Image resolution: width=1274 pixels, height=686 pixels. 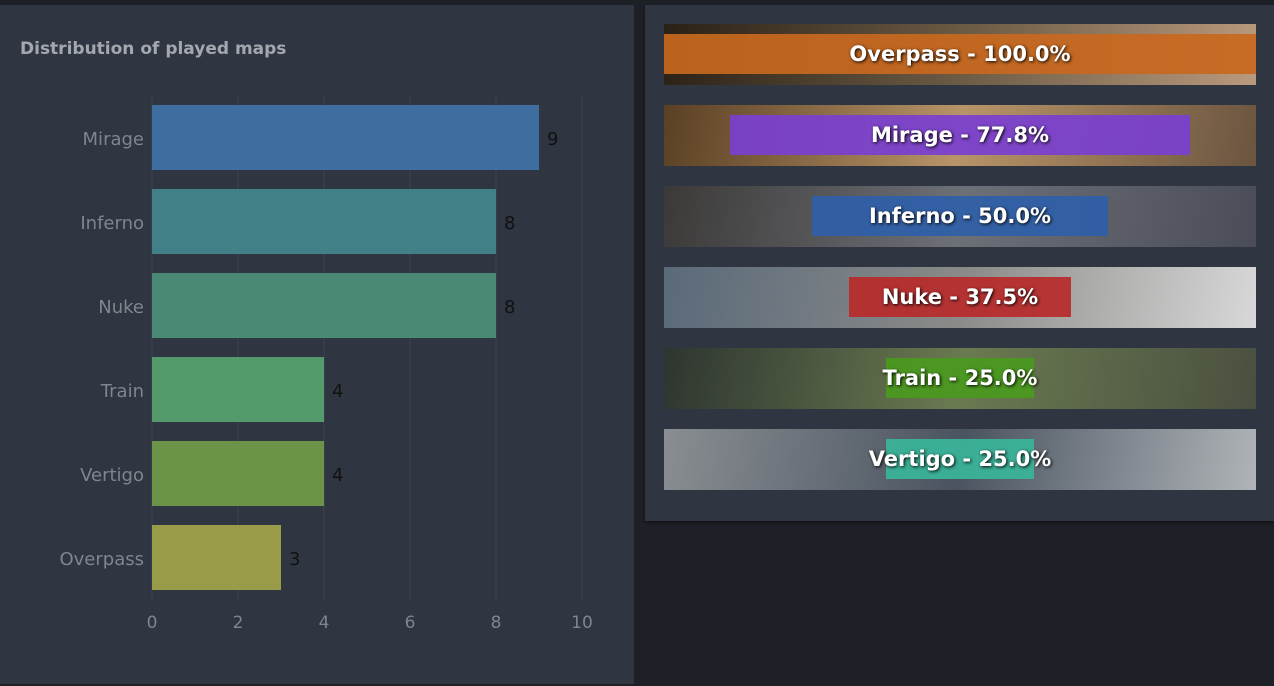 What do you see at coordinates (324, 305) in the screenshot?
I see `bar-nuke` at bounding box center [324, 305].